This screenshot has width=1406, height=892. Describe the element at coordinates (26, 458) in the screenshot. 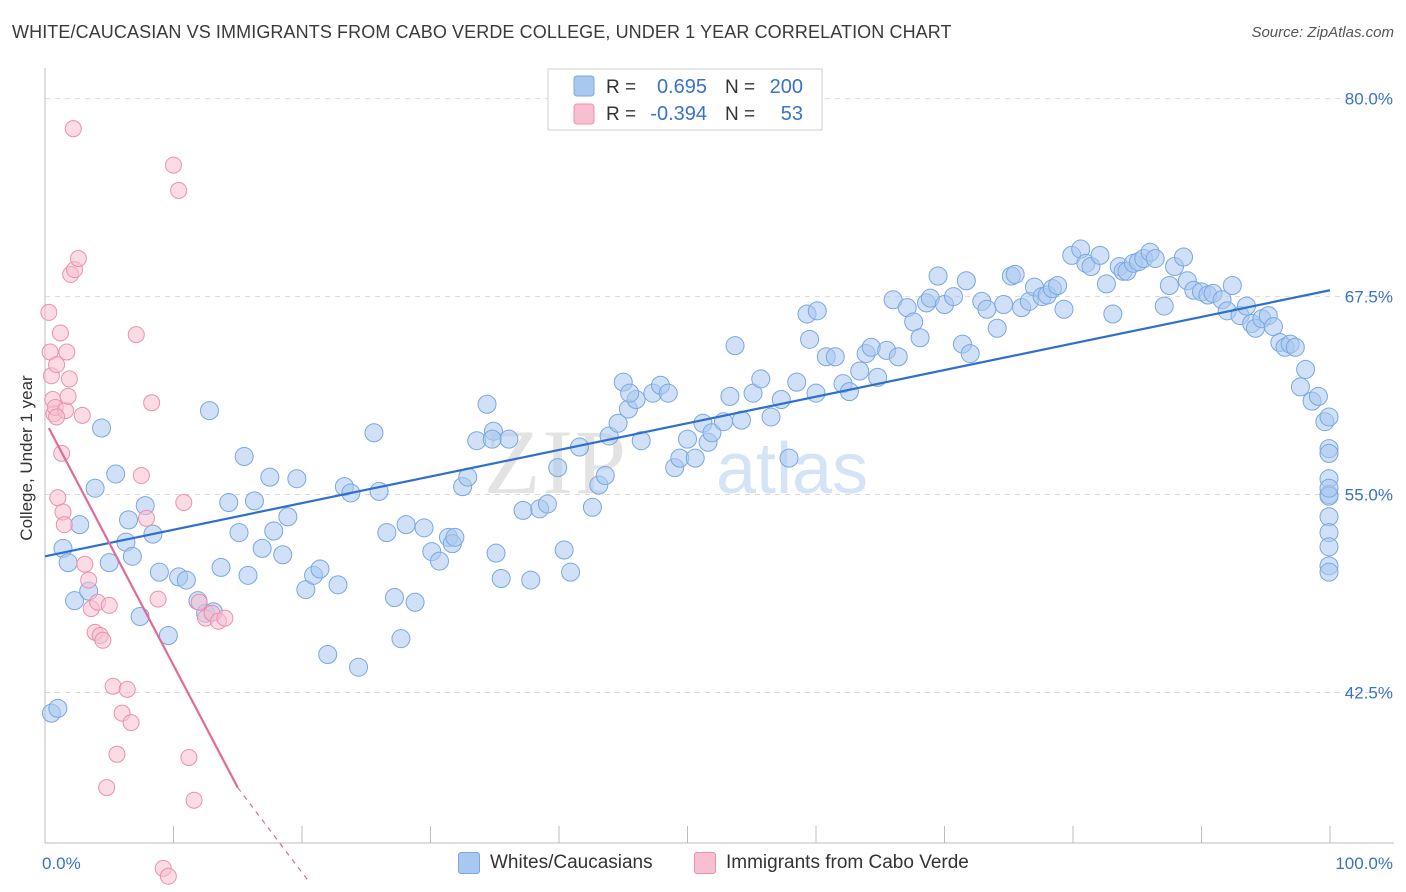

I see `y-axis-label: College, Under 1 year` at that location.